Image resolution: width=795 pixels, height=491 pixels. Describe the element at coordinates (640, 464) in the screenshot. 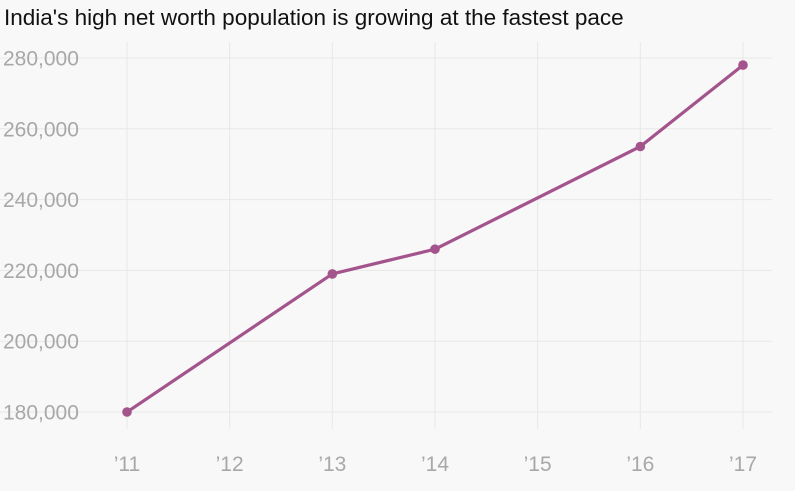

I see `x-tick-label: ’16` at that location.